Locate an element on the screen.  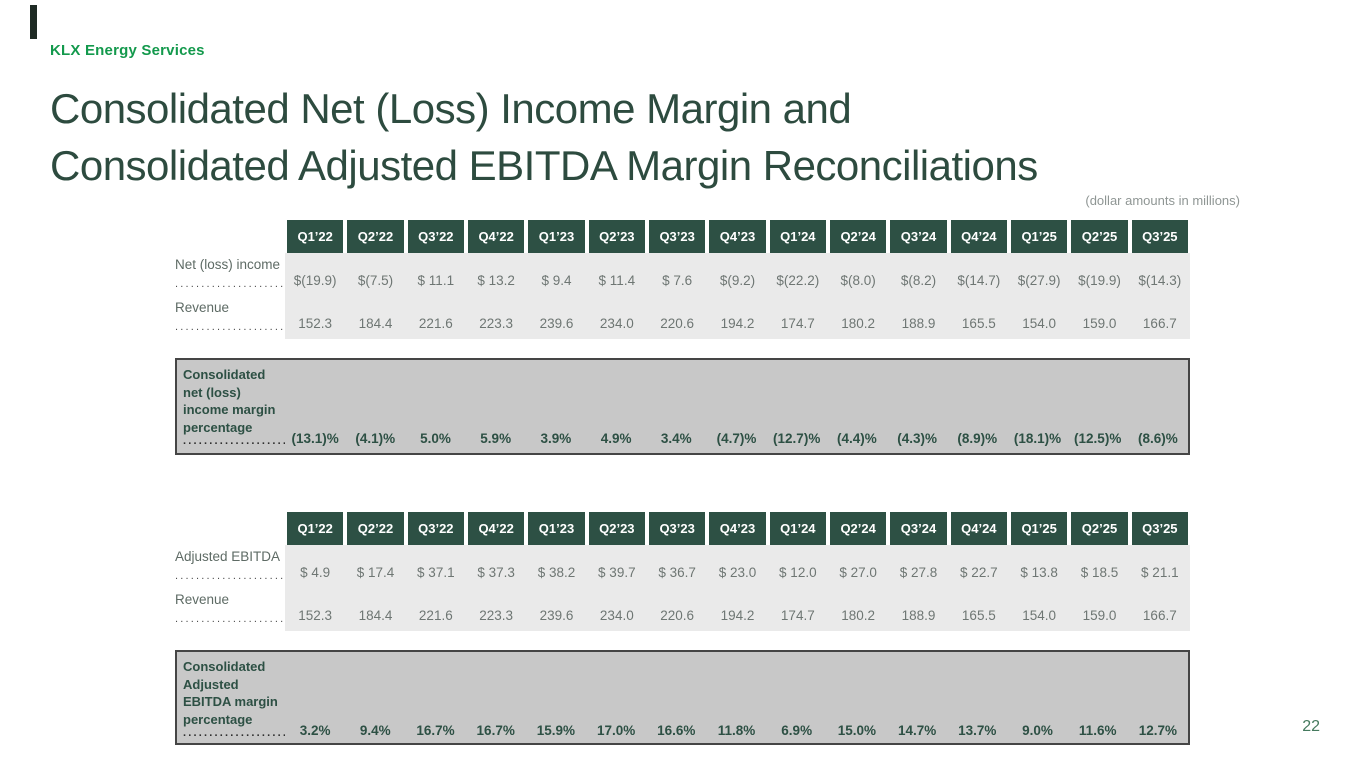
margin-value-cell: (12.7)% is located at coordinates (797, 438).